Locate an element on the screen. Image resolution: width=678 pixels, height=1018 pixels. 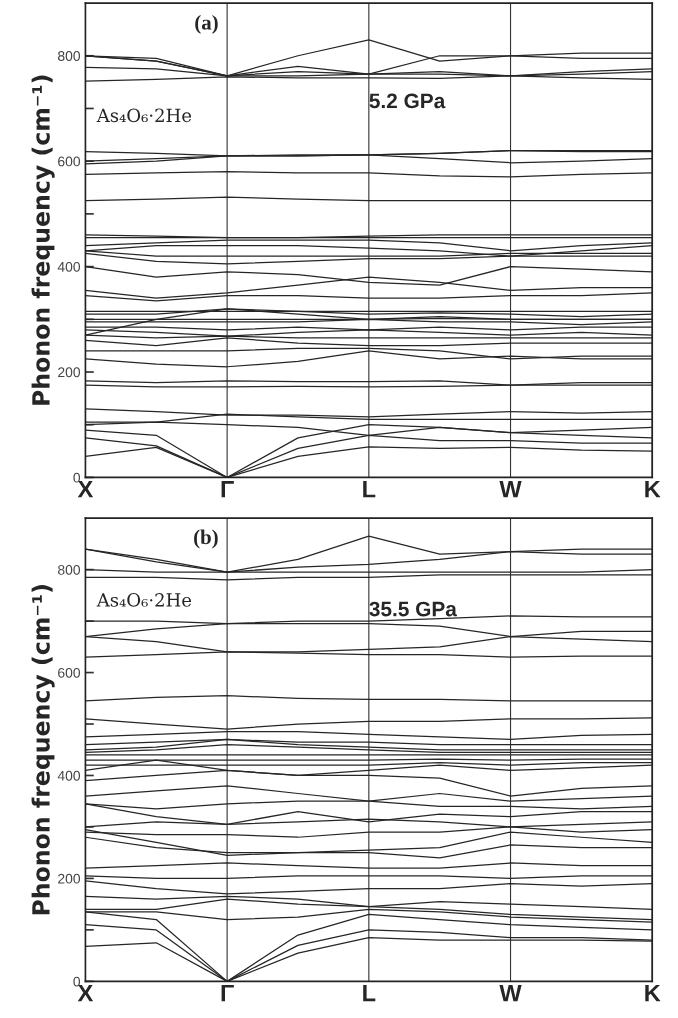
annotation: (b) is located at coordinates (206, 539).